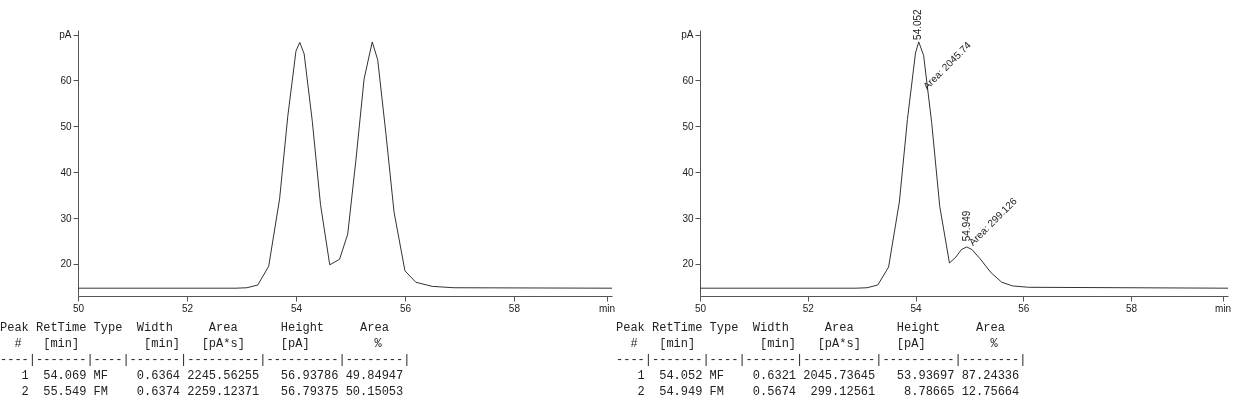 This screenshot has height=418, width=1233. I want to click on annotation: 54.052, so click(918, 24).